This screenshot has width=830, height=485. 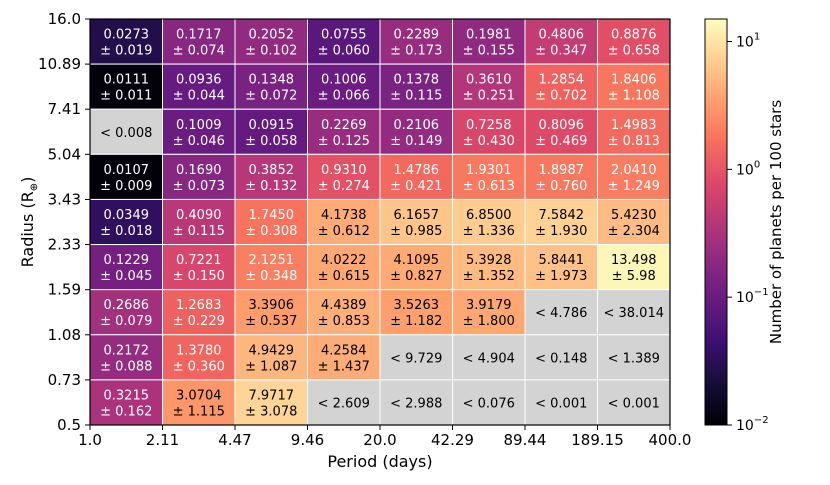 What do you see at coordinates (126, 231) in the screenshot?
I see `cell-error-label: ± 0.018` at bounding box center [126, 231].